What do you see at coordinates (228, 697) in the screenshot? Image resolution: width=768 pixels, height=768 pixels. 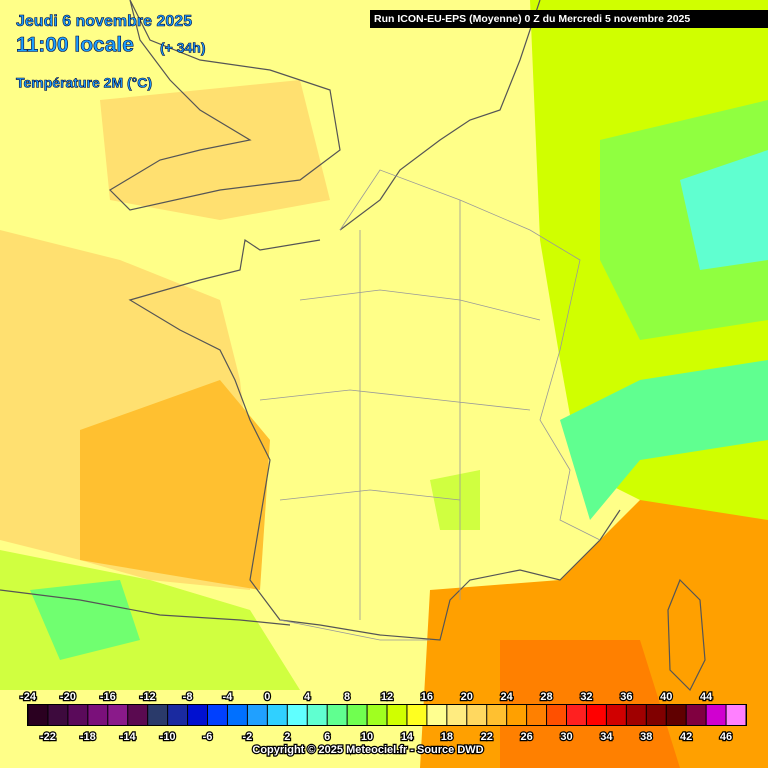 I see `legend-label: -4` at bounding box center [228, 697].